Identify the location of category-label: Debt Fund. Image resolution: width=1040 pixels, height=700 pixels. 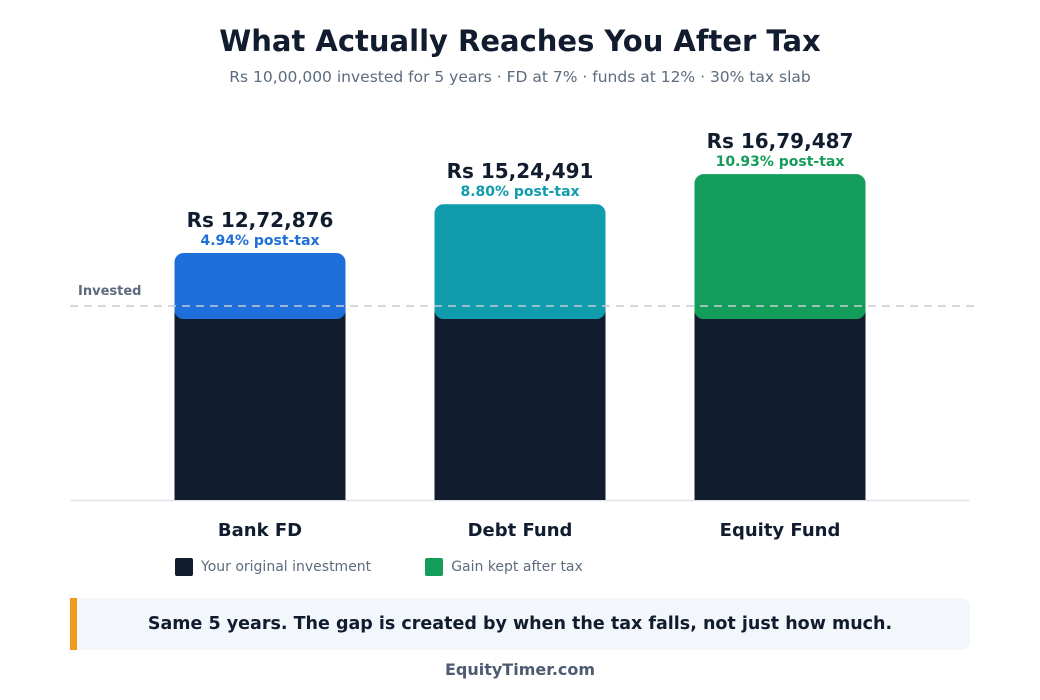
(520, 530).